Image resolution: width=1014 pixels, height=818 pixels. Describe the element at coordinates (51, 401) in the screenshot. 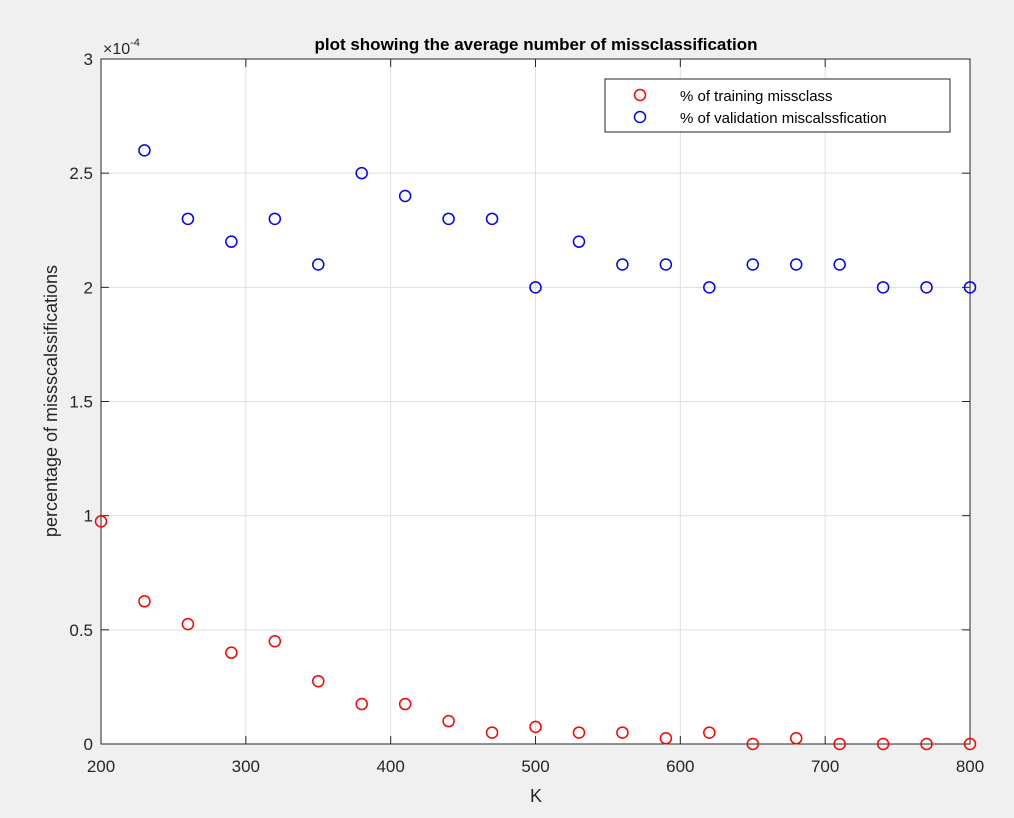

I see `y-axis-label: percentage of missscalssifications` at that location.